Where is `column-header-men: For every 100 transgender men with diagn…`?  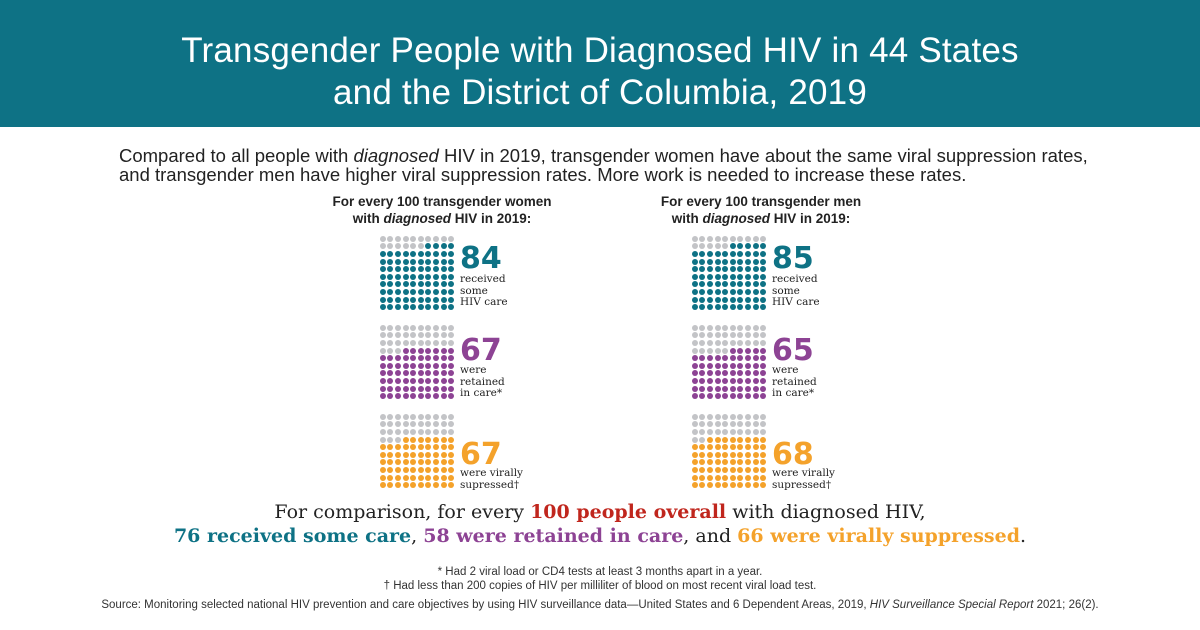
column-header-men: For every 100 transgender men with diagn… is located at coordinates (761, 210).